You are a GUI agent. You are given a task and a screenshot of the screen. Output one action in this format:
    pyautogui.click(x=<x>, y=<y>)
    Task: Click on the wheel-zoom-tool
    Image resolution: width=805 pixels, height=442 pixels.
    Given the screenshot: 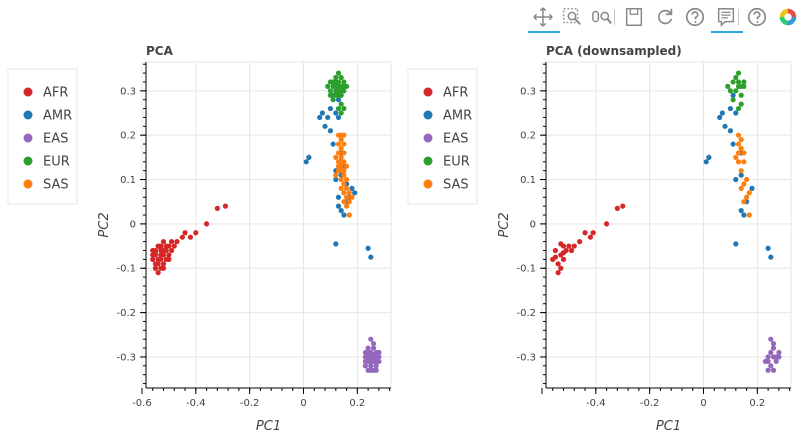 What is the action you would take?
    pyautogui.click(x=603, y=17)
    